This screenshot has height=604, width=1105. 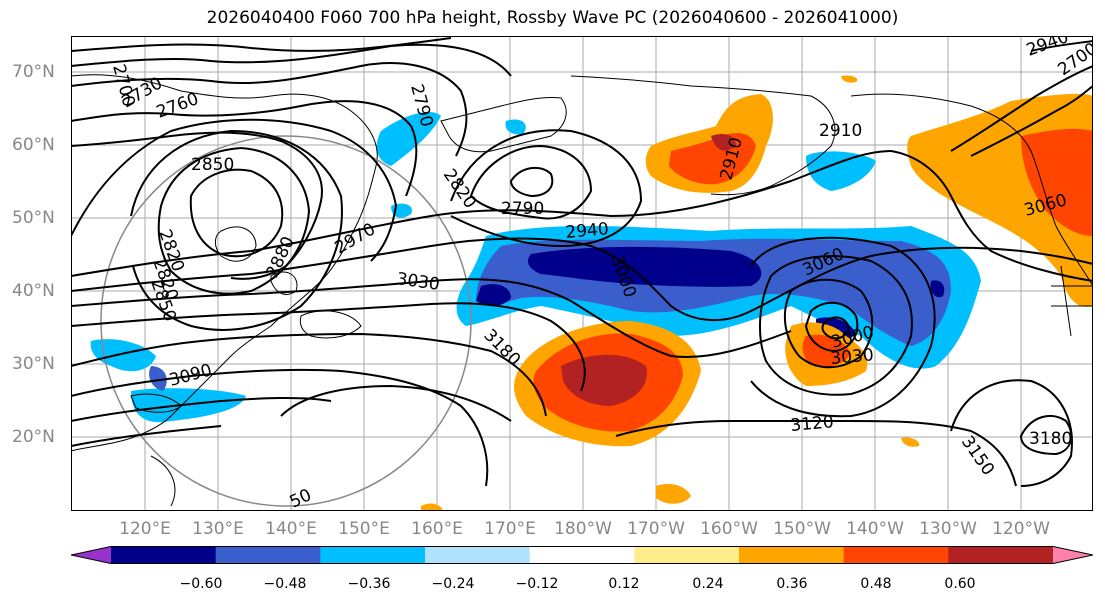 I want to click on colorbar-outline, so click(x=582, y=555).